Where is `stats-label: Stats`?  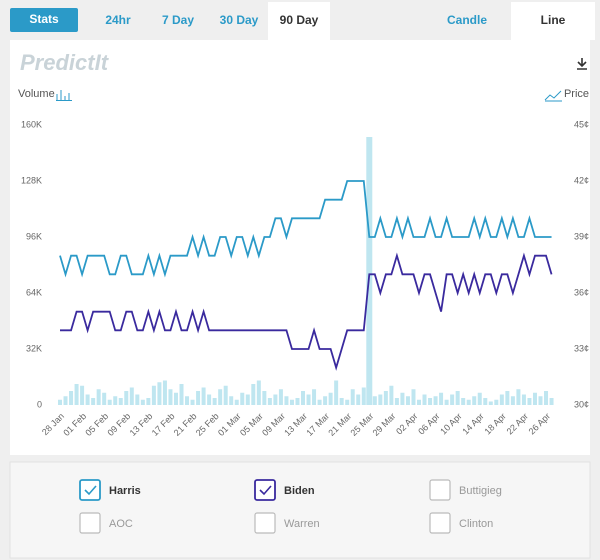 stats-label: Stats is located at coordinates (44, 19).